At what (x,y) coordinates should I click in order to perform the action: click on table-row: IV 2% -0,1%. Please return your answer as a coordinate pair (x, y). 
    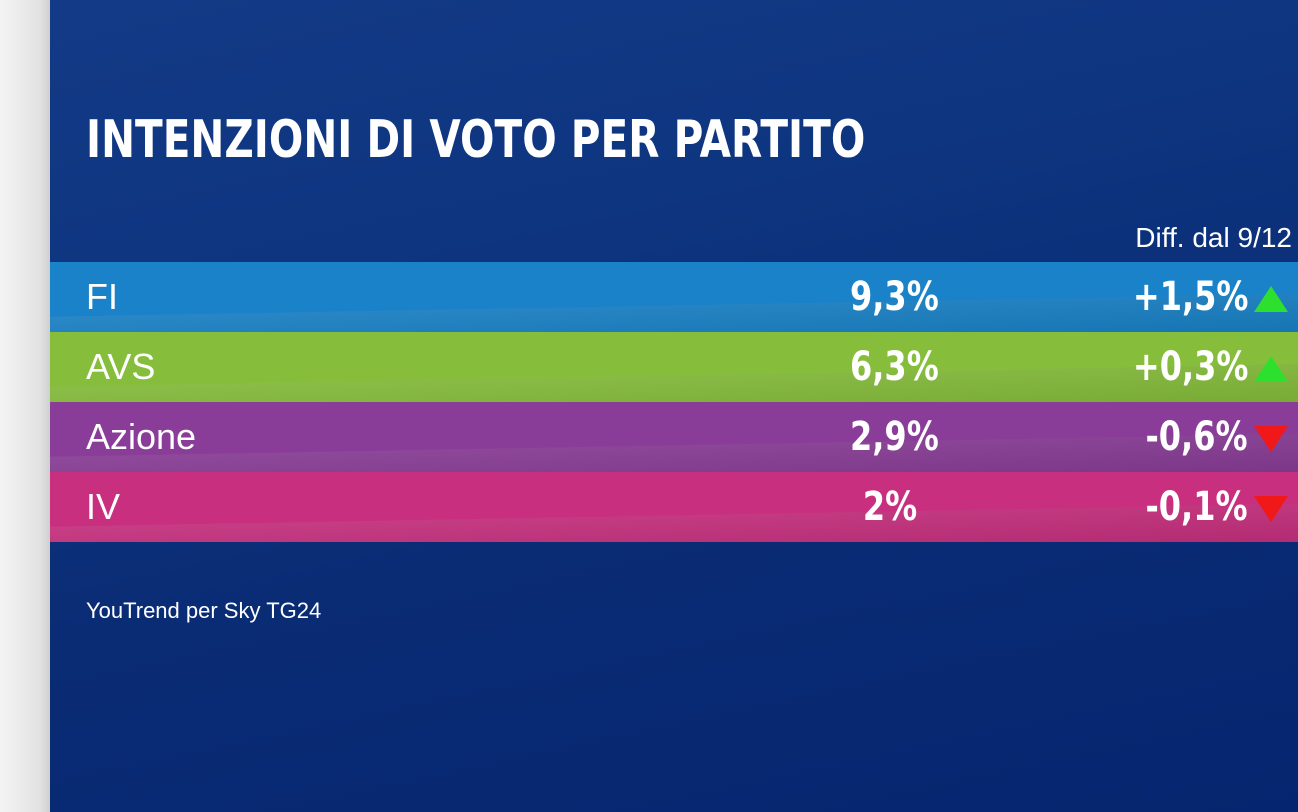
    Looking at the image, I should click on (674, 507).